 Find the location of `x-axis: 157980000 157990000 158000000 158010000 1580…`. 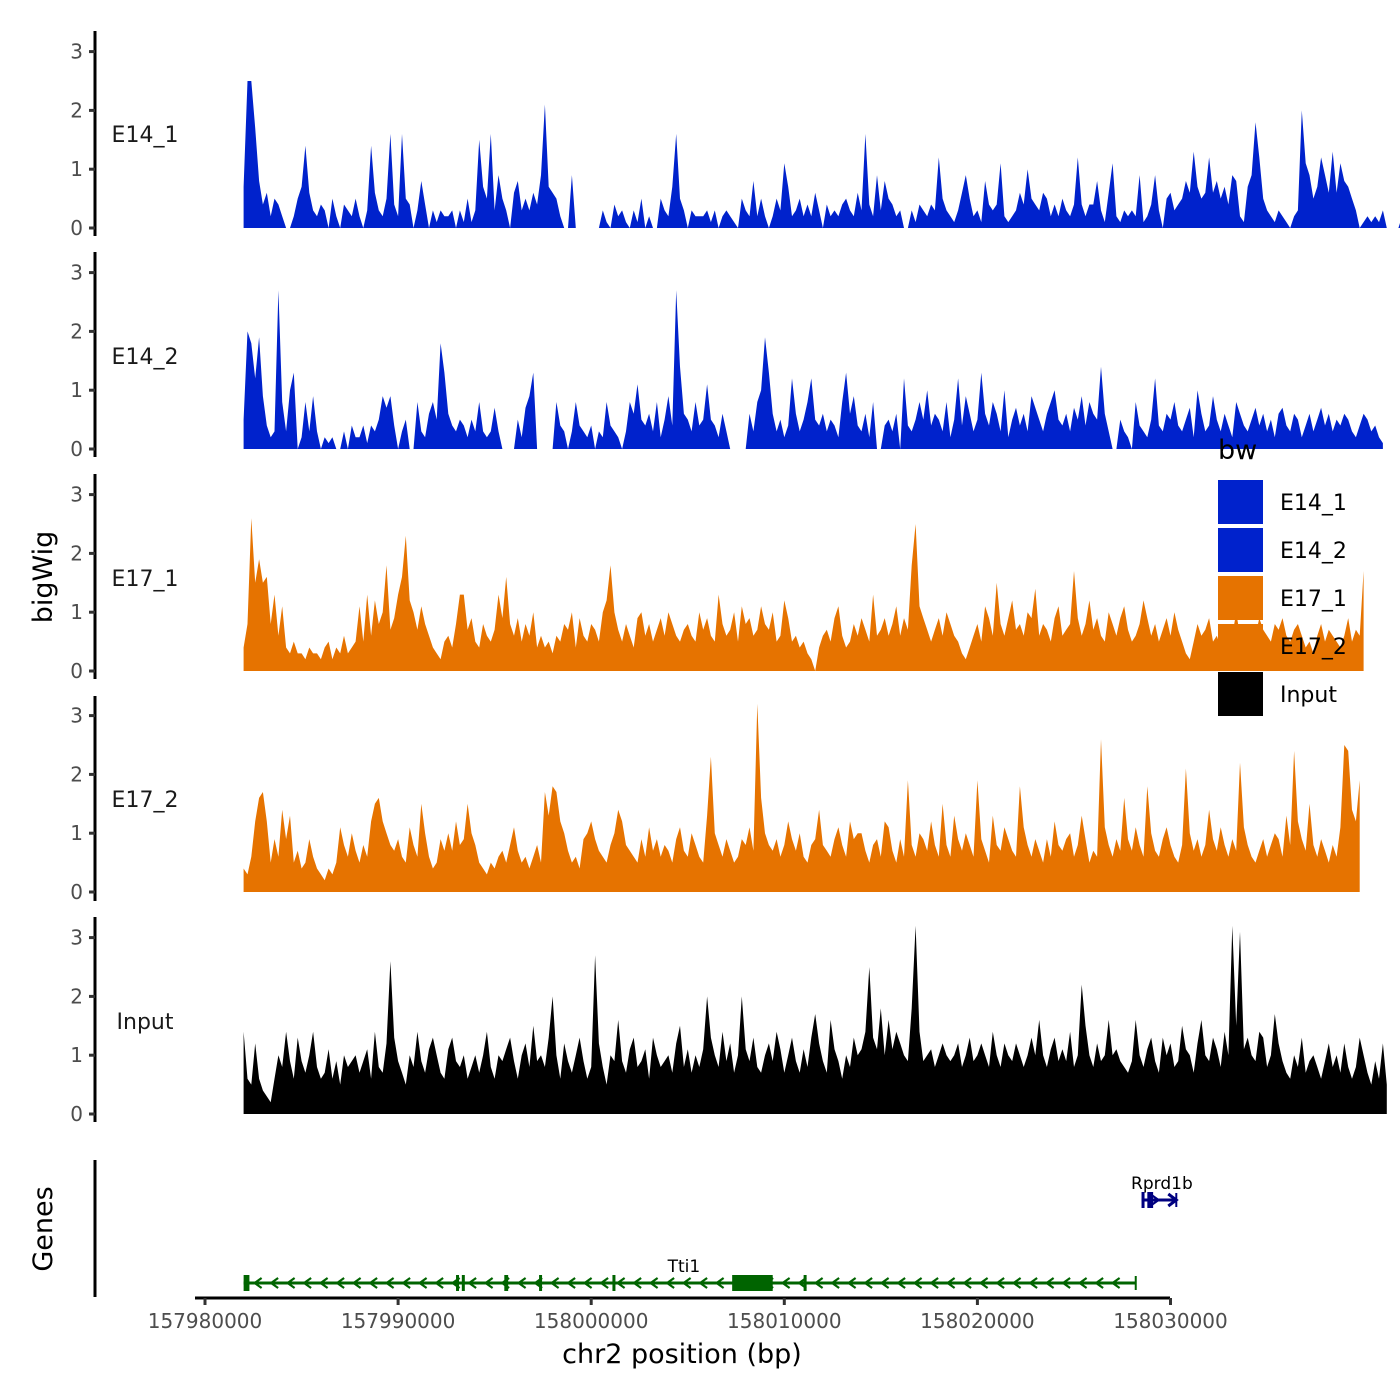

x-axis: 157980000 157990000 158000000 158010000 1580… is located at coordinates (688, 1333).